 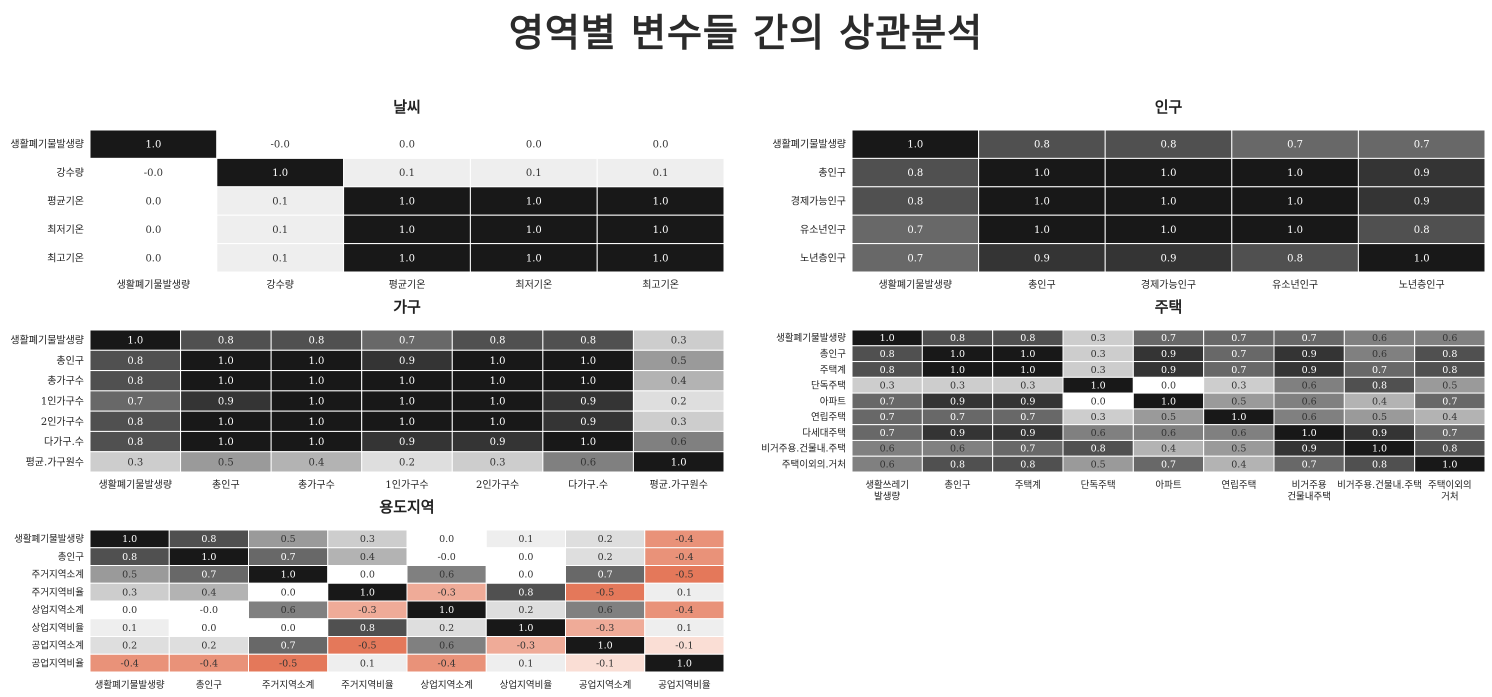 What do you see at coordinates (406, 507) in the screenshot?
I see `panel-title: 용도지역` at bounding box center [406, 507].